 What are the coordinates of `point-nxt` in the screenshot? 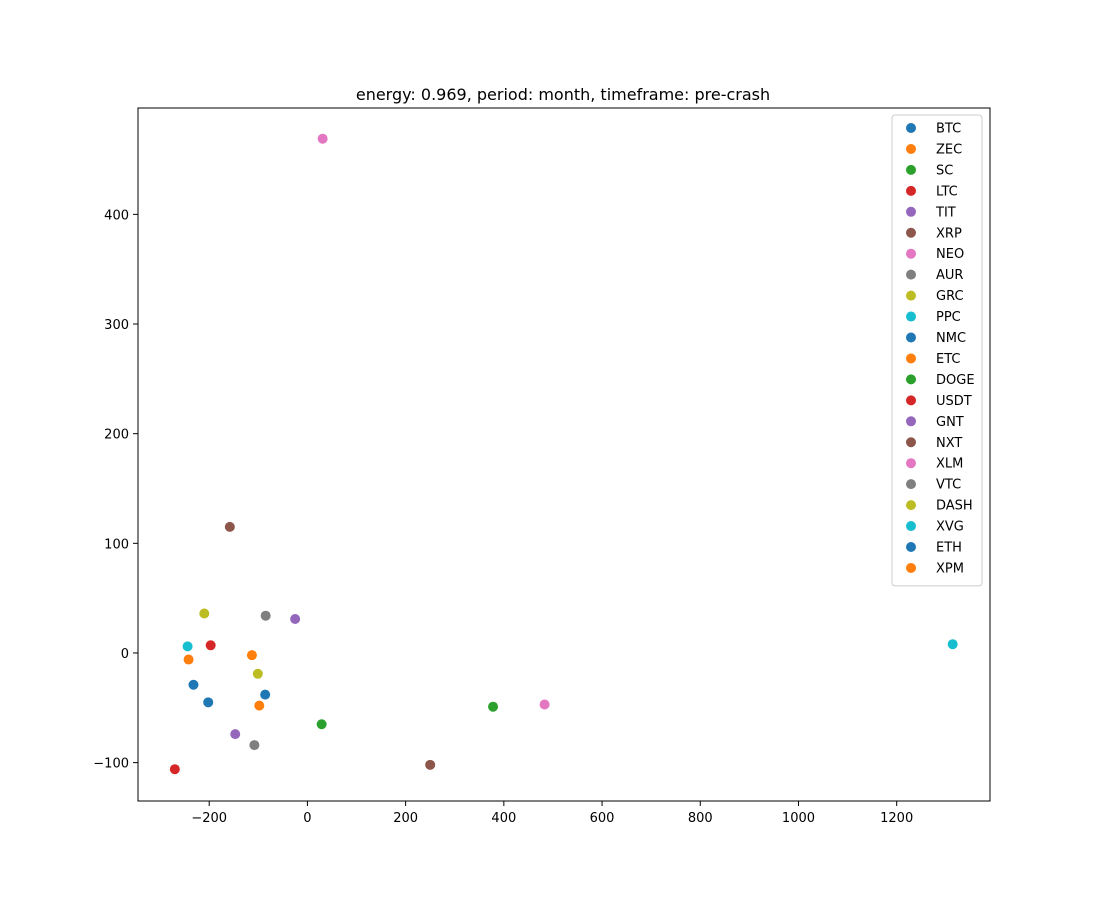 It's located at (229, 526).